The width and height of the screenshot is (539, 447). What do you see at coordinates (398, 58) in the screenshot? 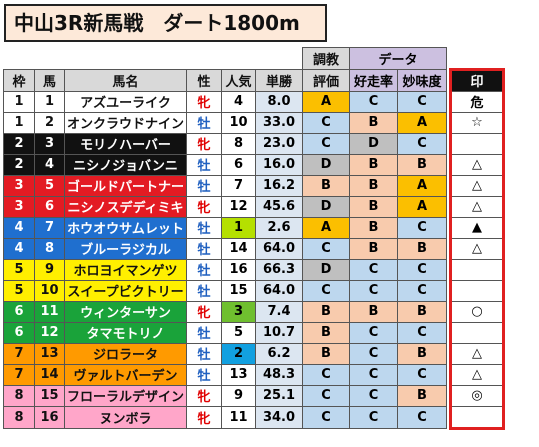
I see `header-data-group: データ` at bounding box center [398, 58].